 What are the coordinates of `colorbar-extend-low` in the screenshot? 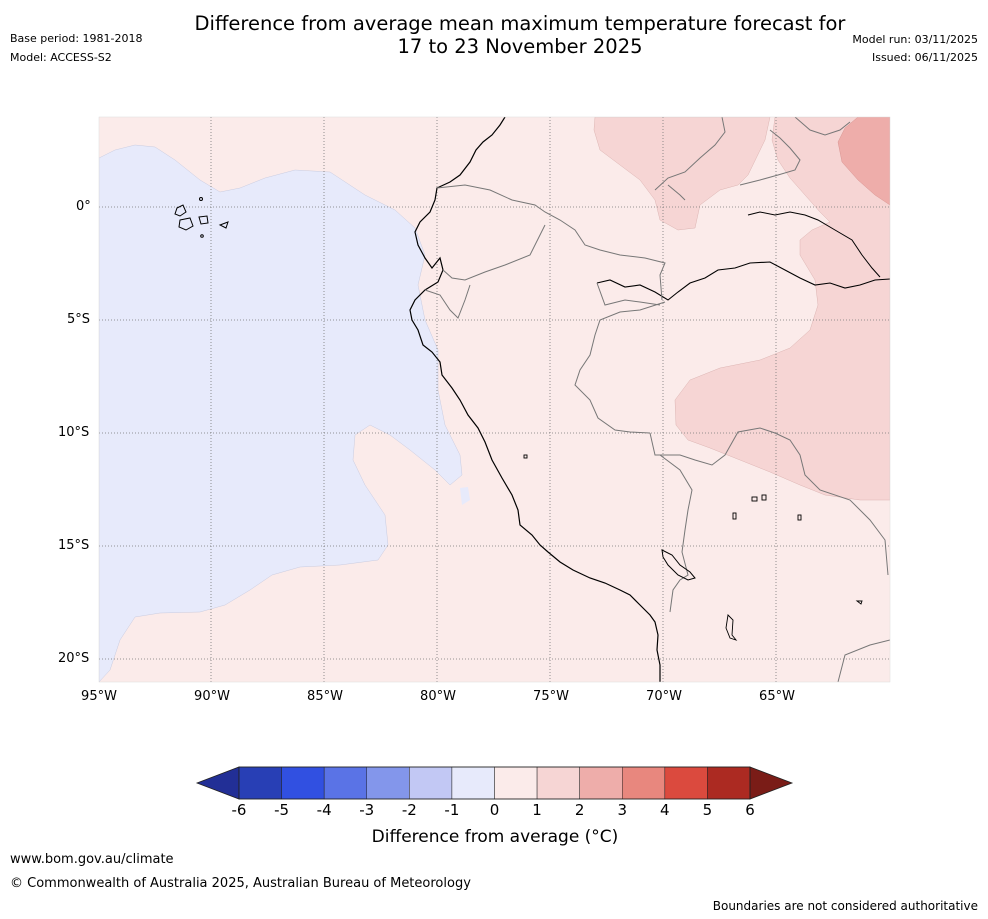 It's located at (217, 783).